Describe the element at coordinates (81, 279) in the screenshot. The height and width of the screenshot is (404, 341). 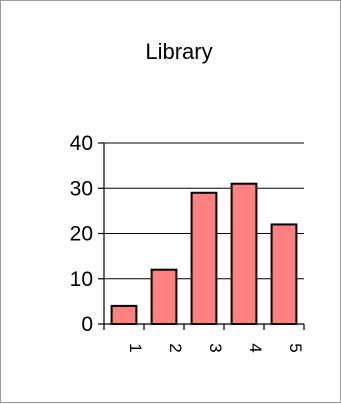
I see `y-tick-label-10: 10` at that location.